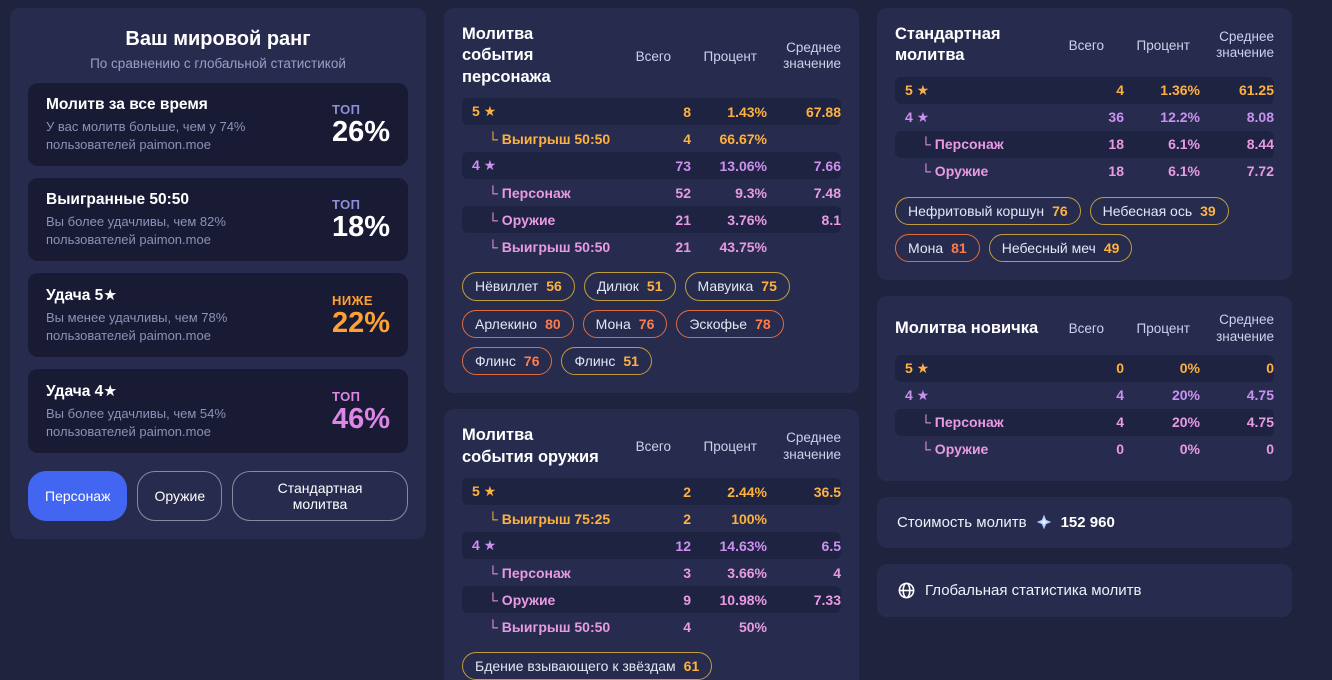 The image size is (1332, 680). What do you see at coordinates (1084, 368) in the screenshot?
I see `table-row: 5 ★ 0 0% 0` at bounding box center [1084, 368].